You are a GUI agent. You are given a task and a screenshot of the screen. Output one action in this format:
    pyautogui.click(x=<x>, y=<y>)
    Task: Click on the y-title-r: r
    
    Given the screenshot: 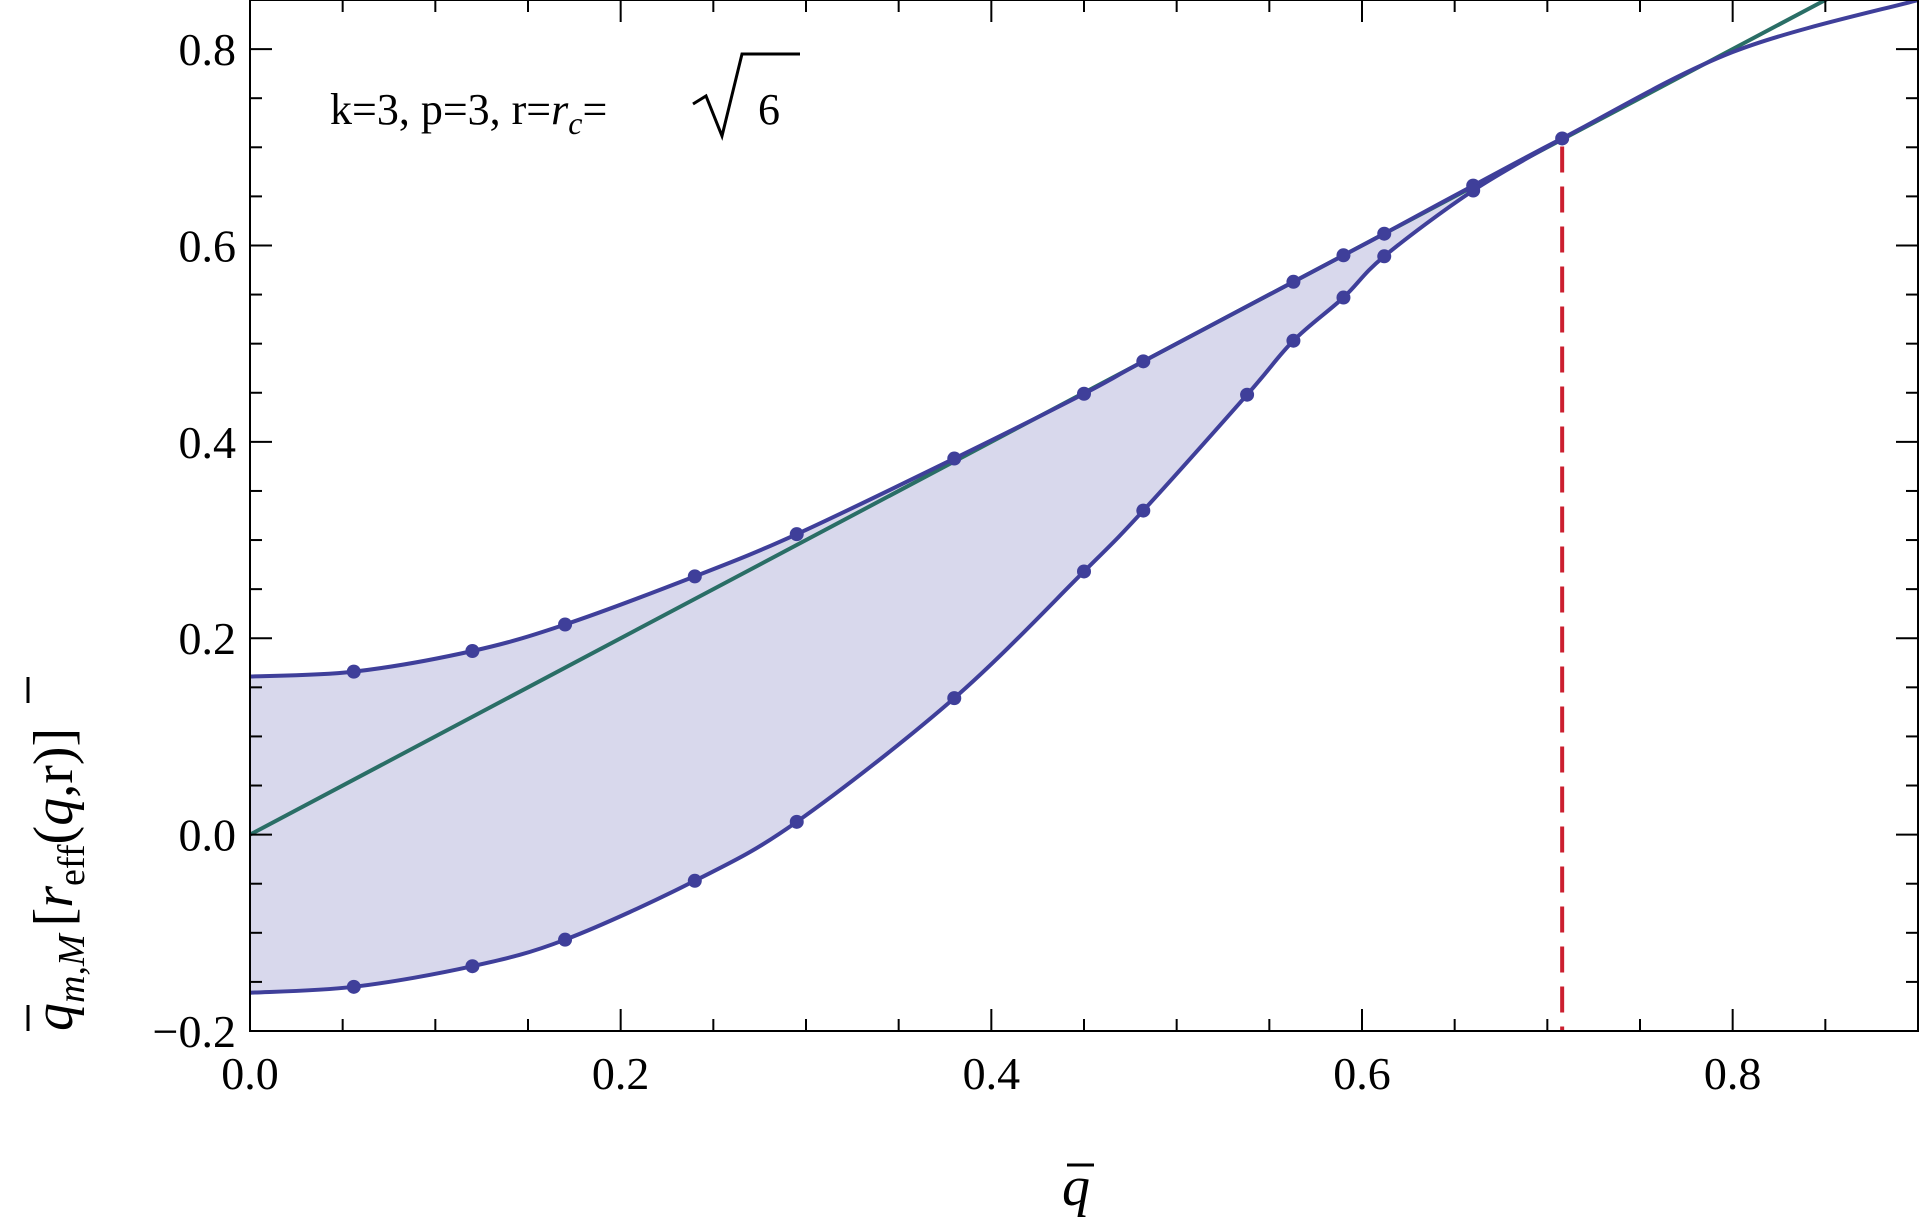 What is the action you would take?
    pyautogui.click(x=54, y=897)
    